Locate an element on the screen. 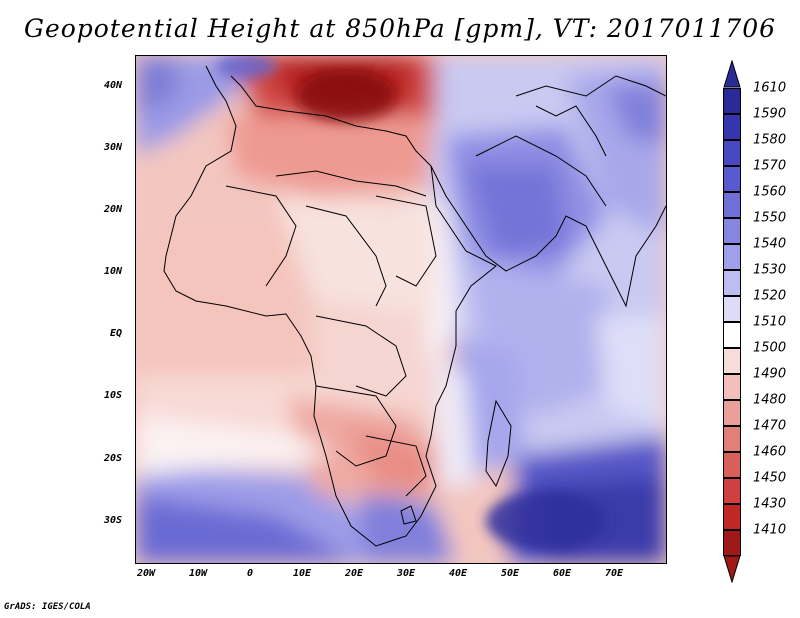 This screenshot has width=800, height=618. lon-label-60e: 60E is located at coordinates (562, 573).